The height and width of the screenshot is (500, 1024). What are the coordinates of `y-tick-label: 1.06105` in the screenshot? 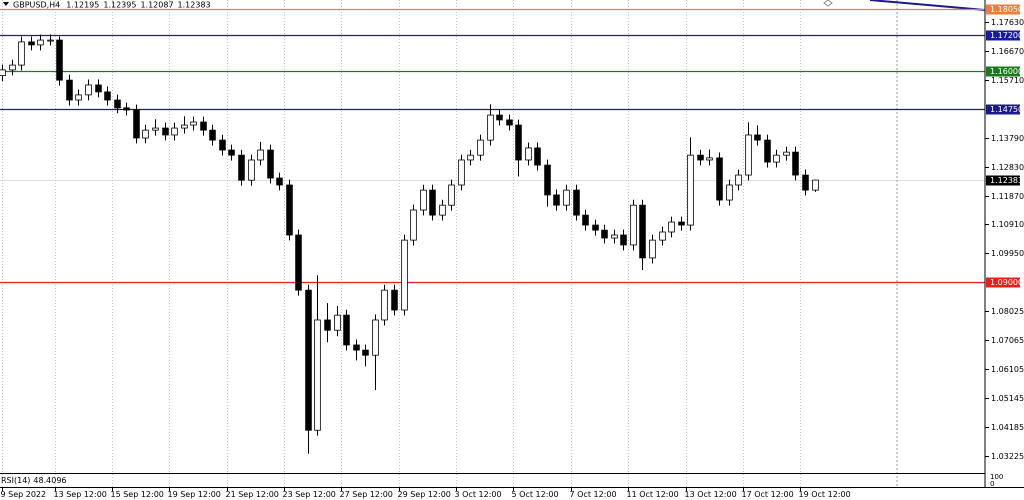 It's located at (1007, 369).